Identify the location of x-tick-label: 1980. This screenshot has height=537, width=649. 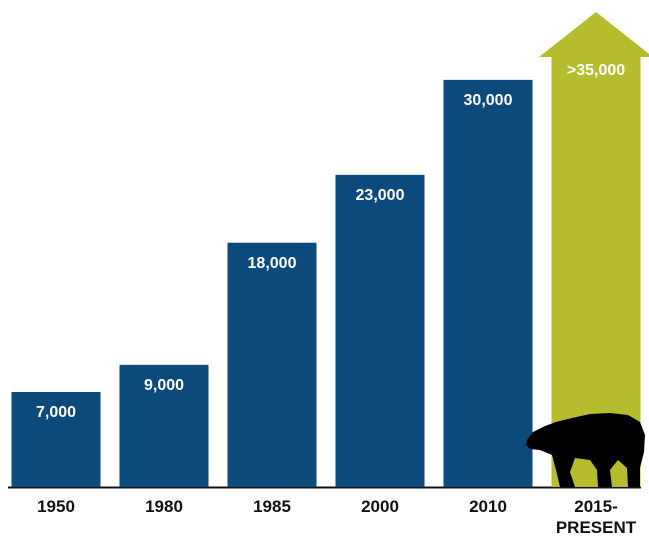
(164, 506).